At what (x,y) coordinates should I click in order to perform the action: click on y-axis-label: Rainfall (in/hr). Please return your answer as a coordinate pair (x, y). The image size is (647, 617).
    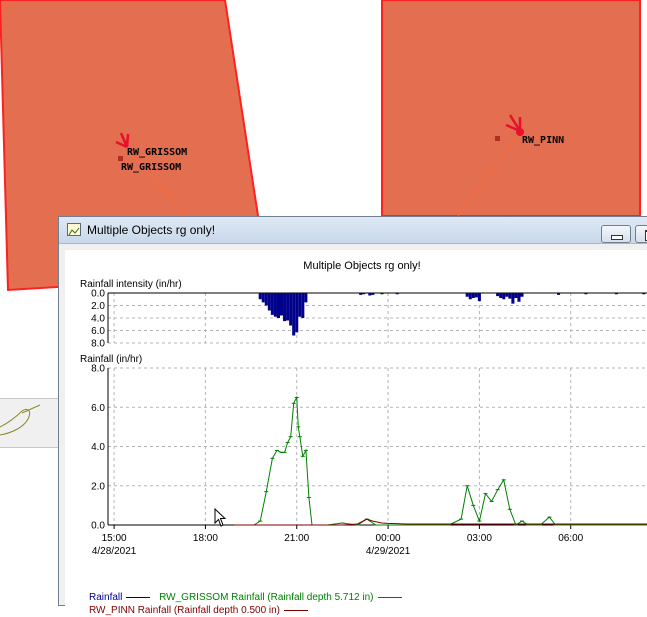
    Looking at the image, I should click on (111, 359).